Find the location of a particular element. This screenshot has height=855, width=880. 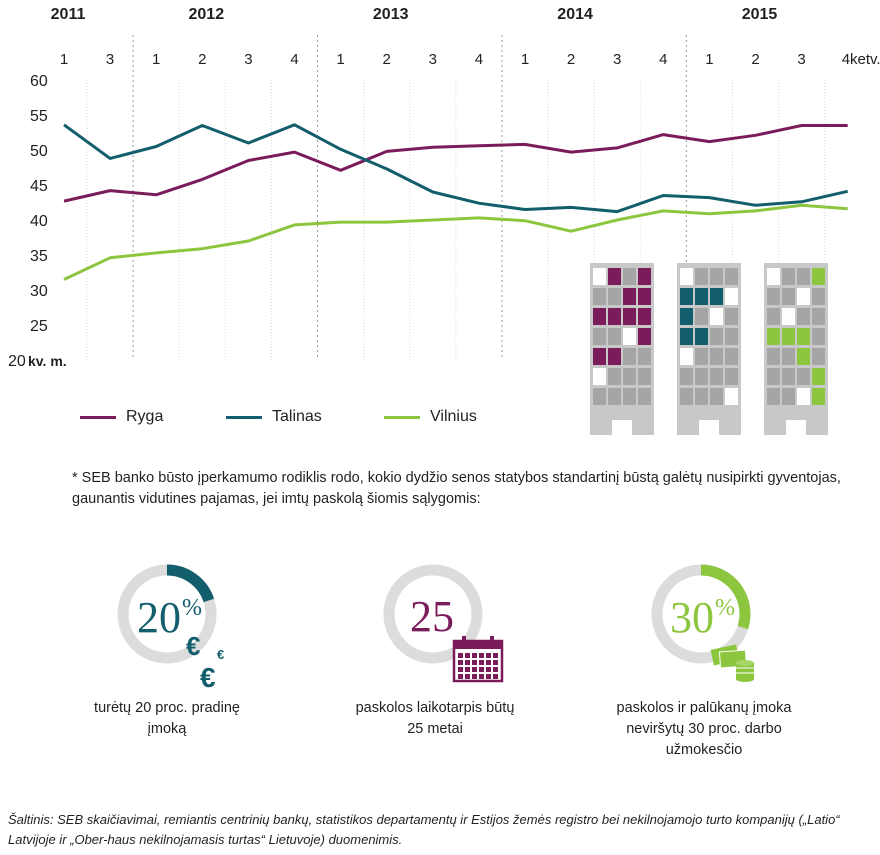

condition-down-payment: 20 % € € € is located at coordinates (170, 628).